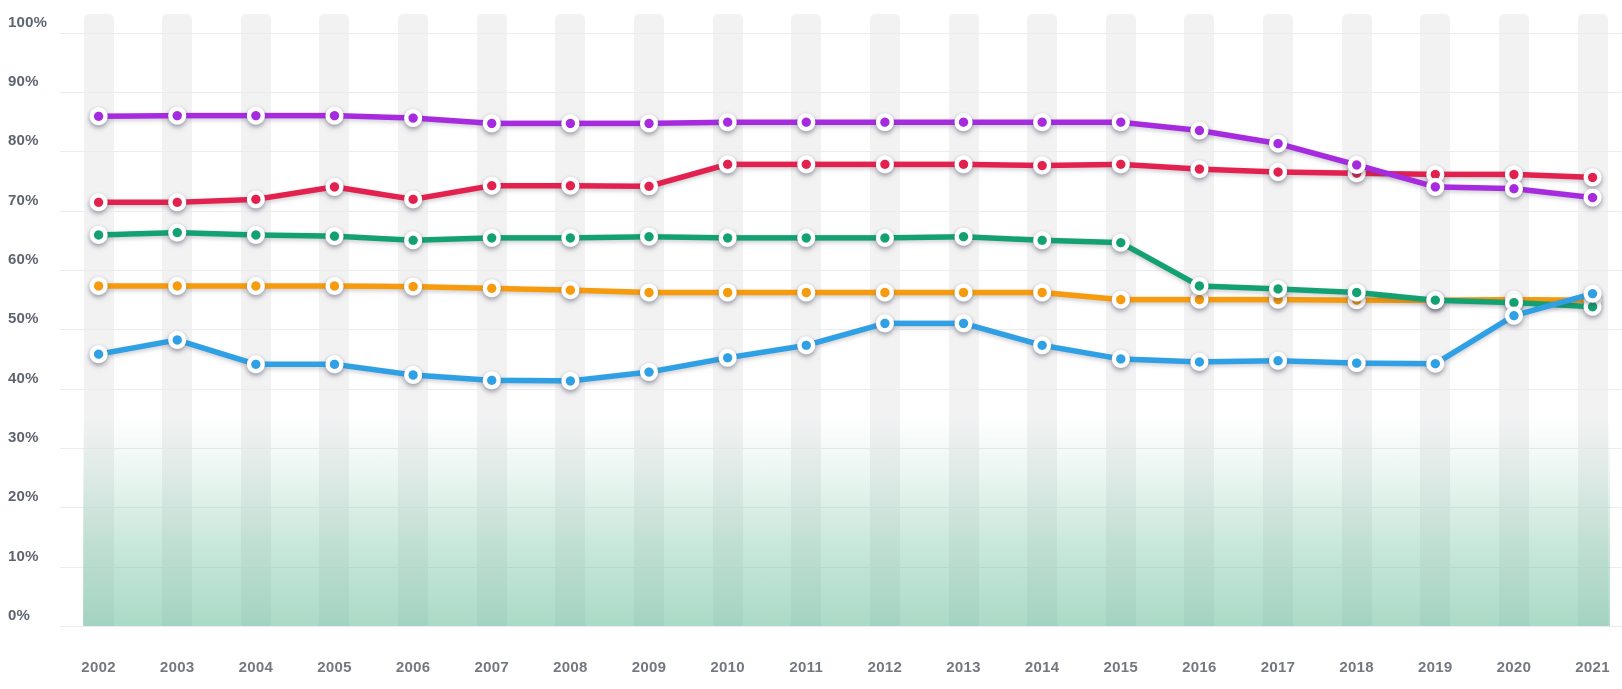 This screenshot has height=689, width=1622. Describe the element at coordinates (492, 667) in the screenshot. I see `x-axis-label: 2007` at that location.